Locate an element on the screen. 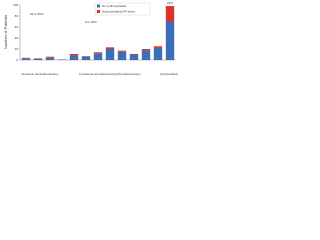 The image size is (320, 240). group-label: (Unspecified) is located at coordinates (169, 74).